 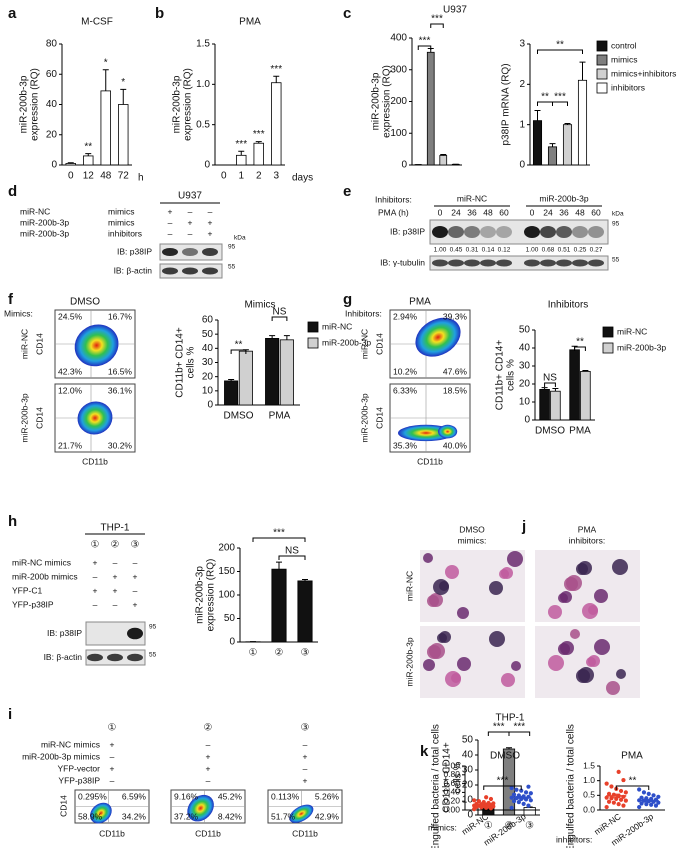 What do you see at coordinates (61, 756) in the screenshot?
I see `row-label: miR-200b-3p mimics` at bounding box center [61, 756].